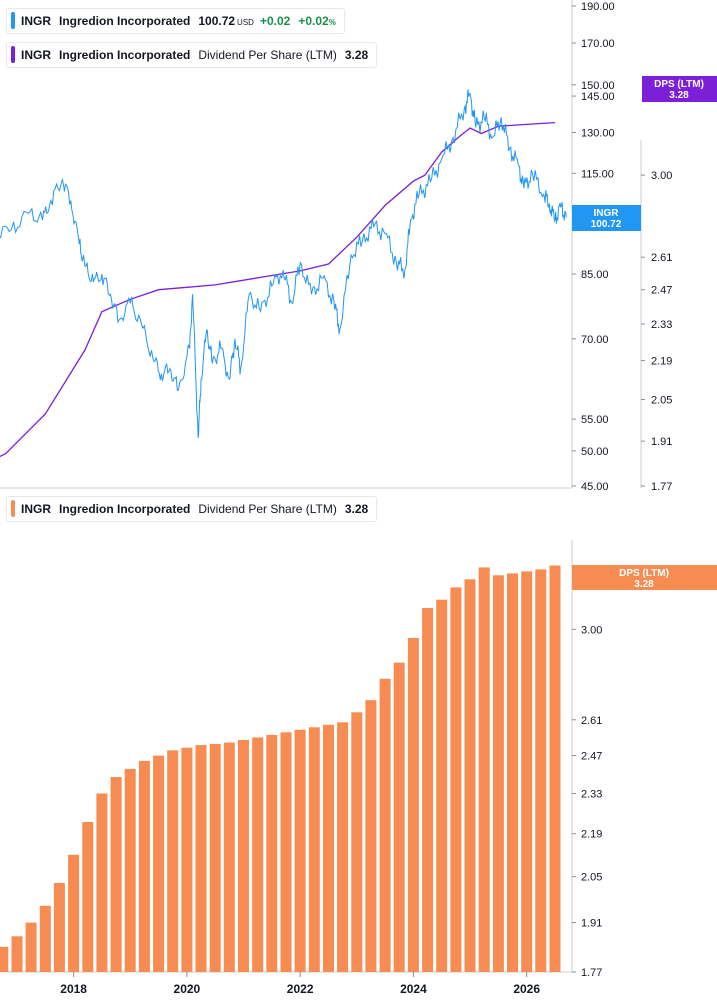 The width and height of the screenshot is (717, 1005). What do you see at coordinates (591, 924) in the screenshot?
I see `bottom-axis-tick-label: 1.91` at bounding box center [591, 924].